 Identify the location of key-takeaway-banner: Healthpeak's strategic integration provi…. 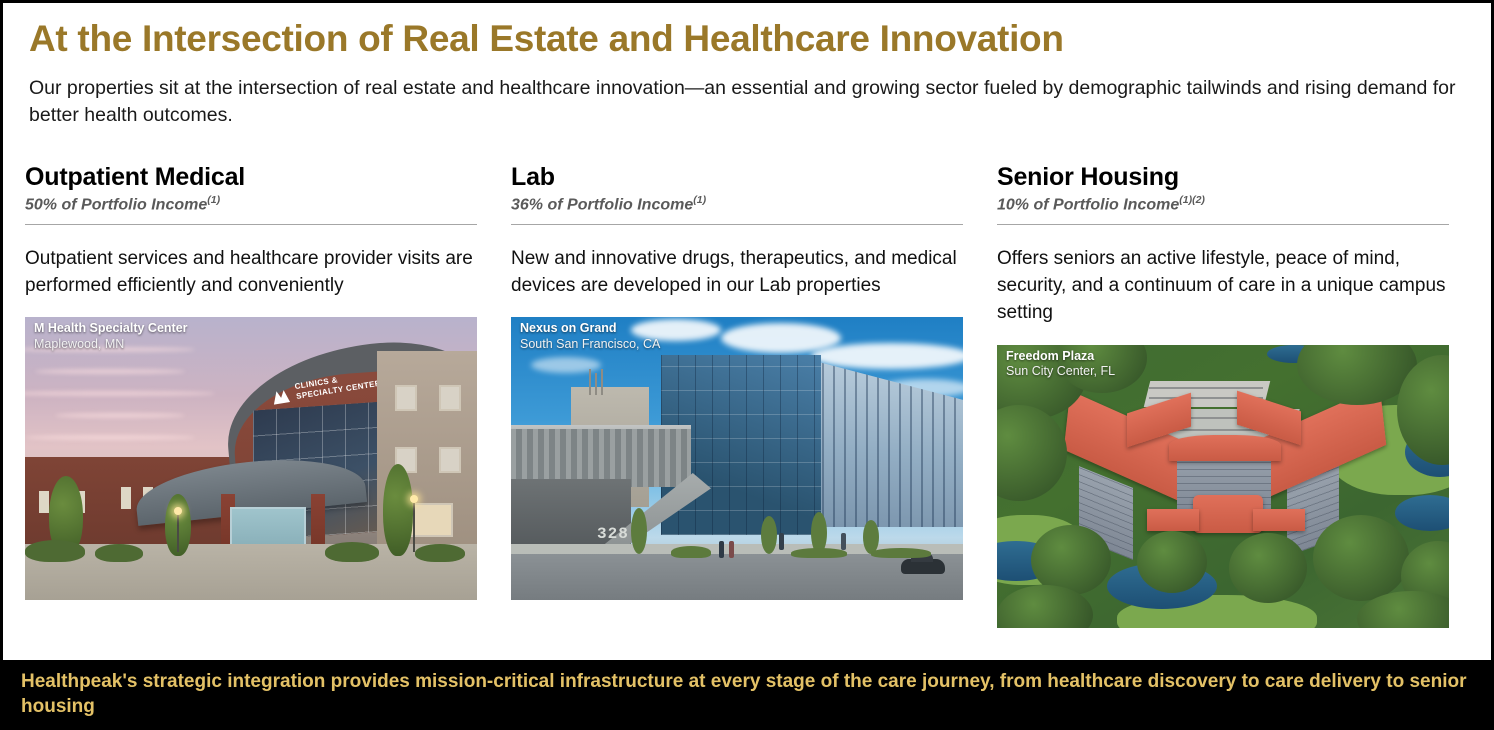
(747, 693).